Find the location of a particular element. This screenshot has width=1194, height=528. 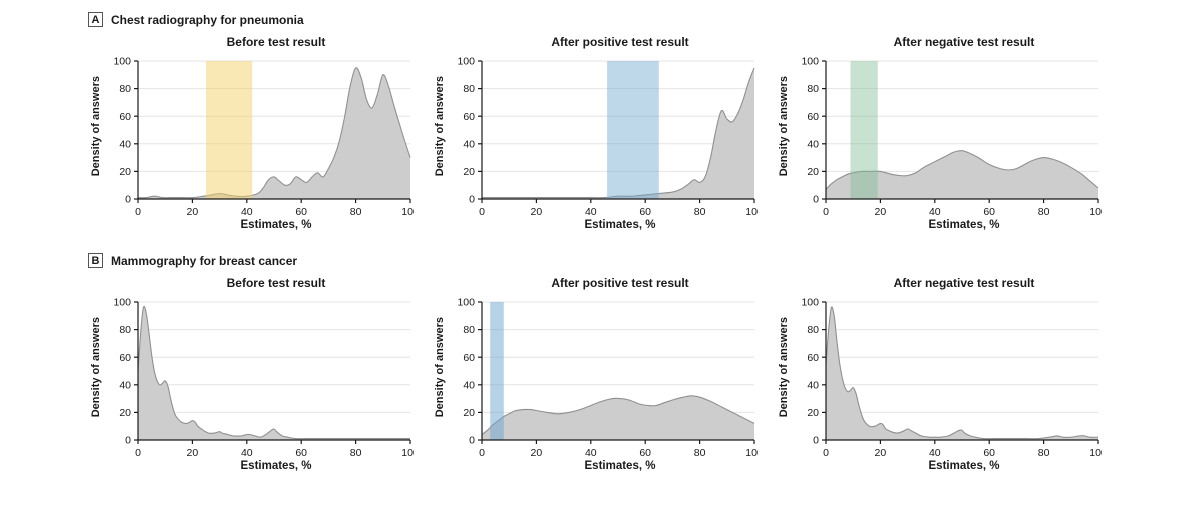

section-badge: A is located at coordinates (95, 19).